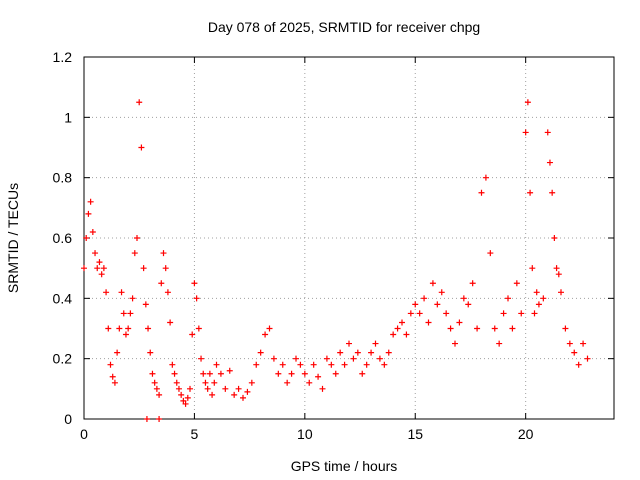 The image size is (640, 480). Describe the element at coordinates (68, 419) in the screenshot. I see `y-tick-label: 0` at that location.